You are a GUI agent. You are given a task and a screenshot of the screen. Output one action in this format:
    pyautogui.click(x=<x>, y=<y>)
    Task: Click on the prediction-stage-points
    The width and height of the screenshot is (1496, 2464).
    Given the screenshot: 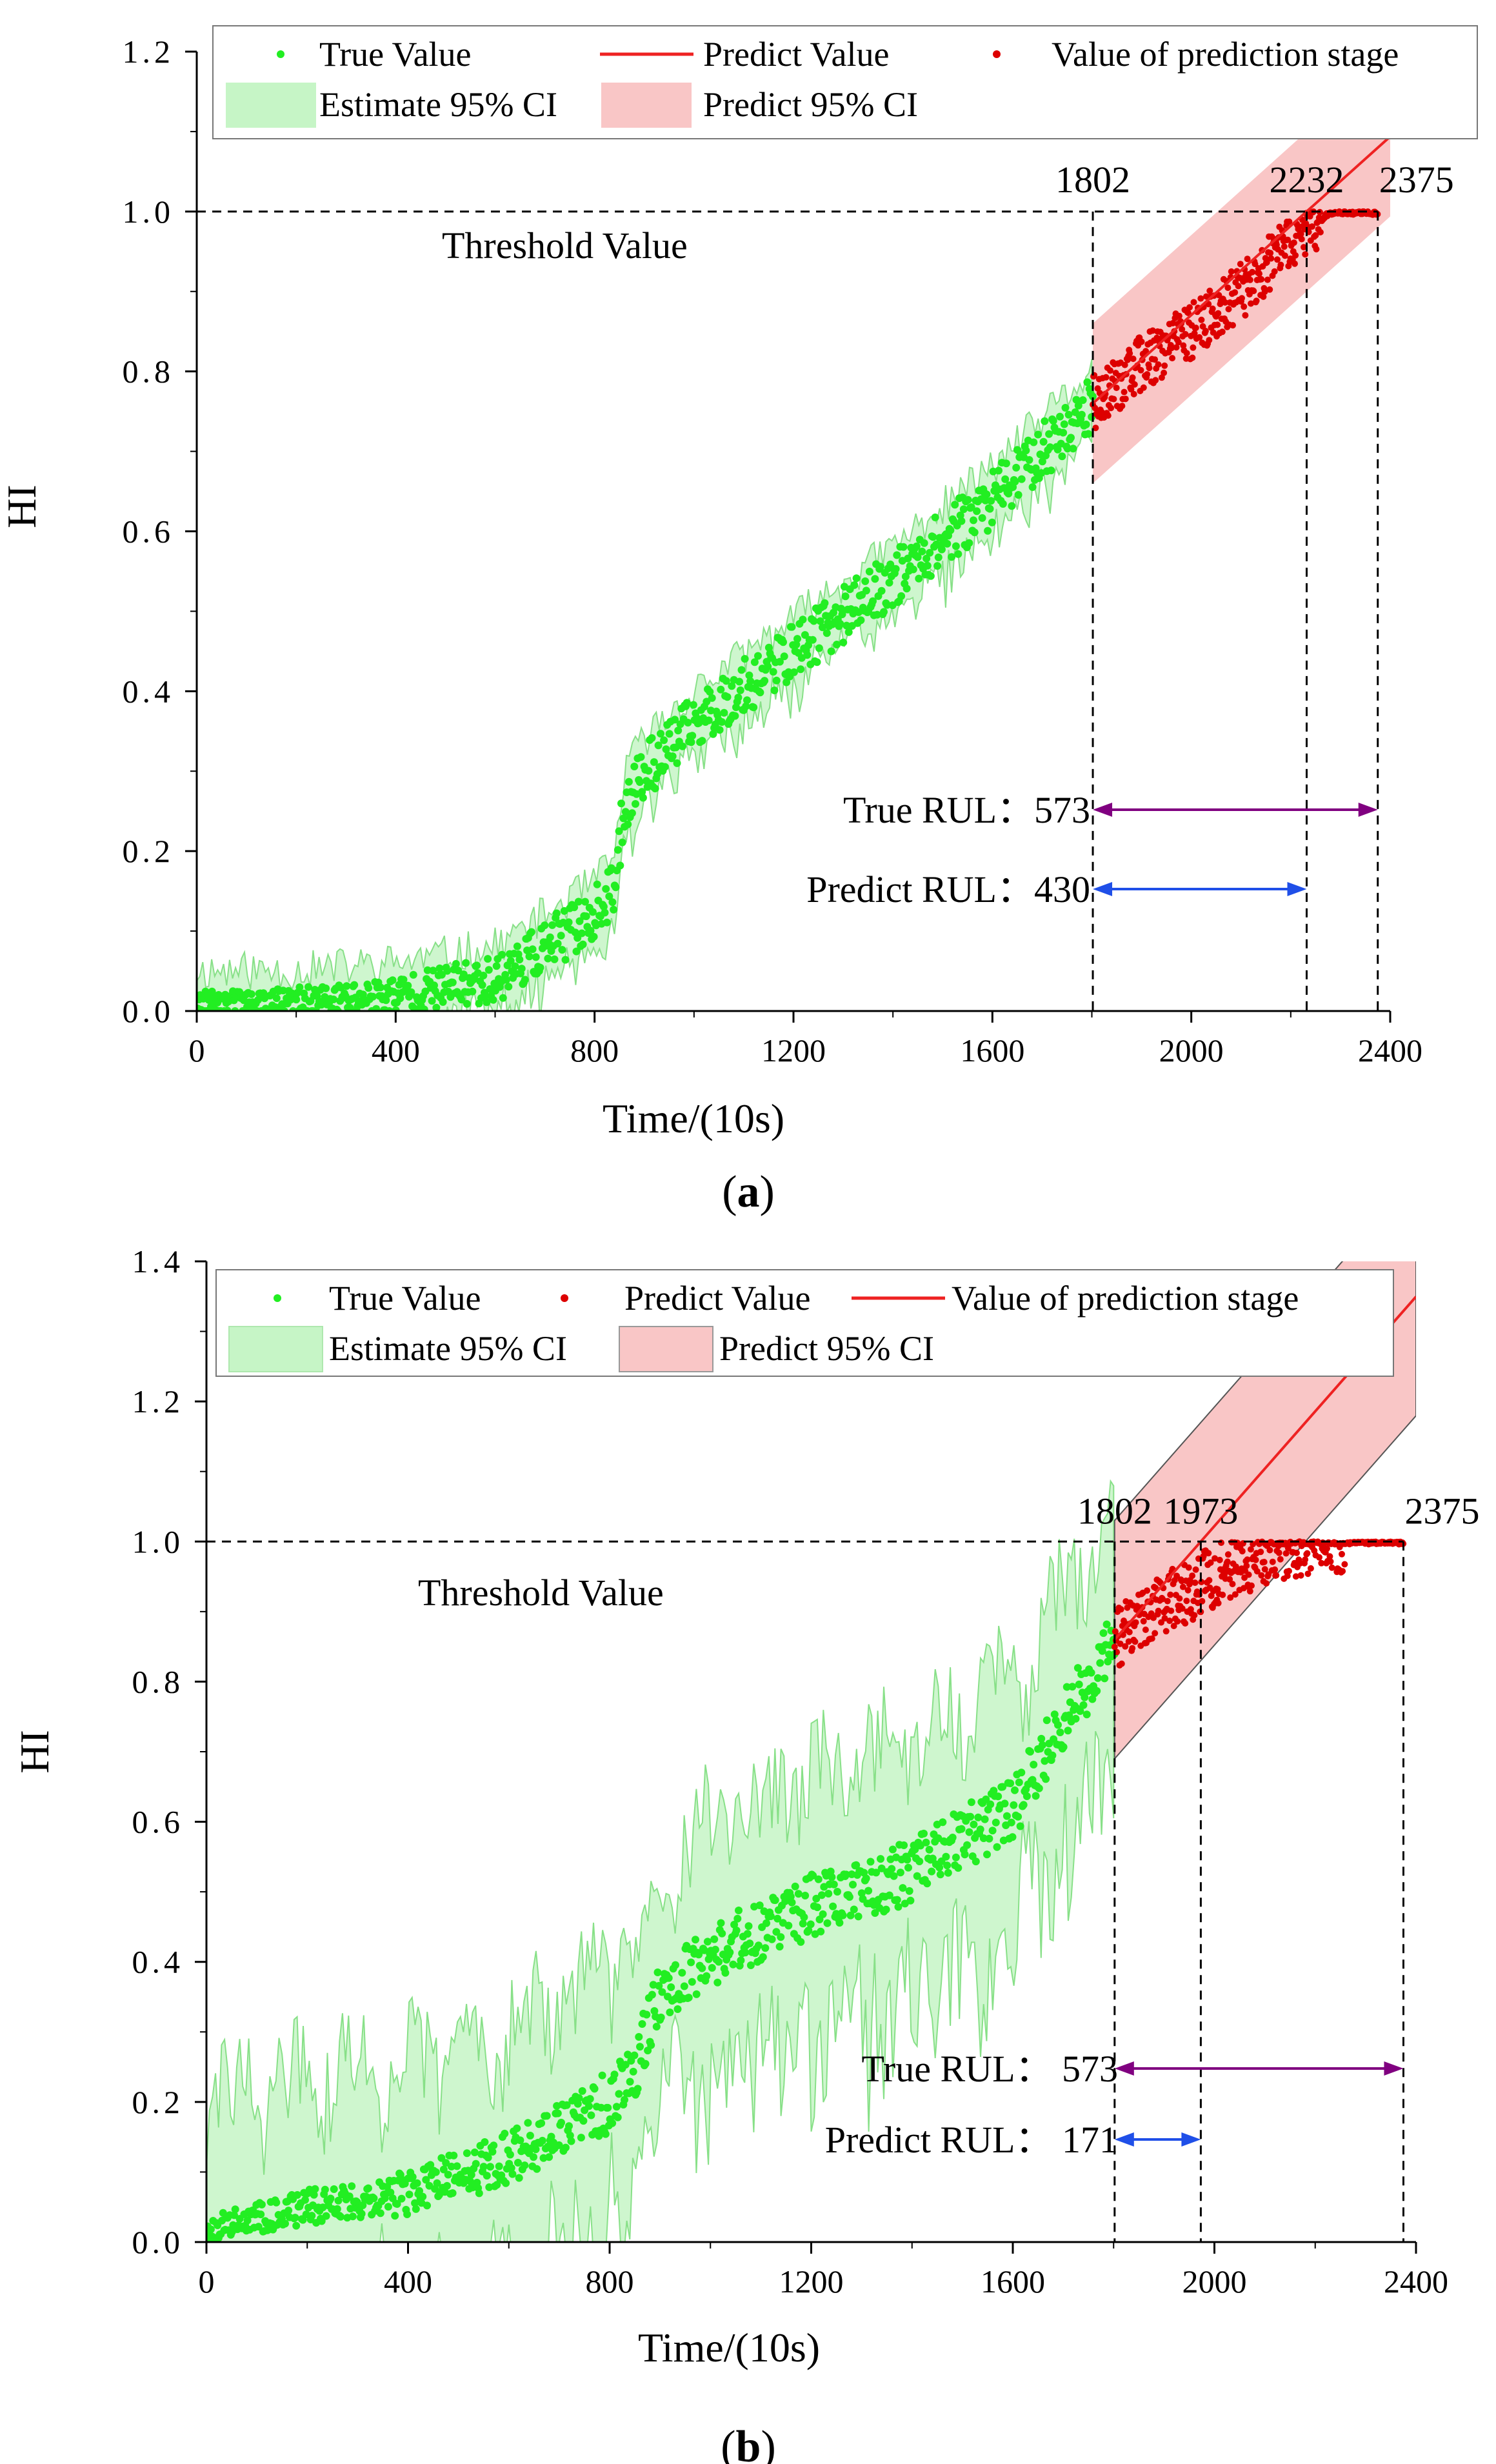 What is the action you would take?
    pyautogui.click(x=1259, y=1603)
    